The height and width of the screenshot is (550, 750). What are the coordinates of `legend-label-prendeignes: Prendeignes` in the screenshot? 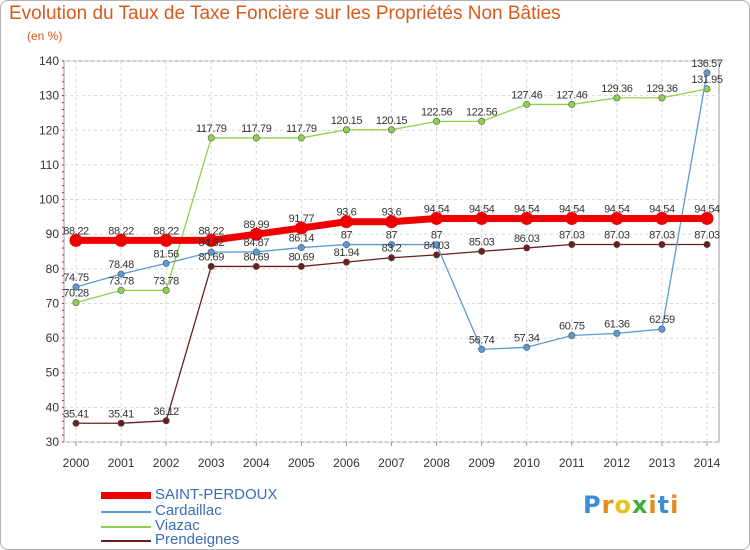 It's located at (197, 539).